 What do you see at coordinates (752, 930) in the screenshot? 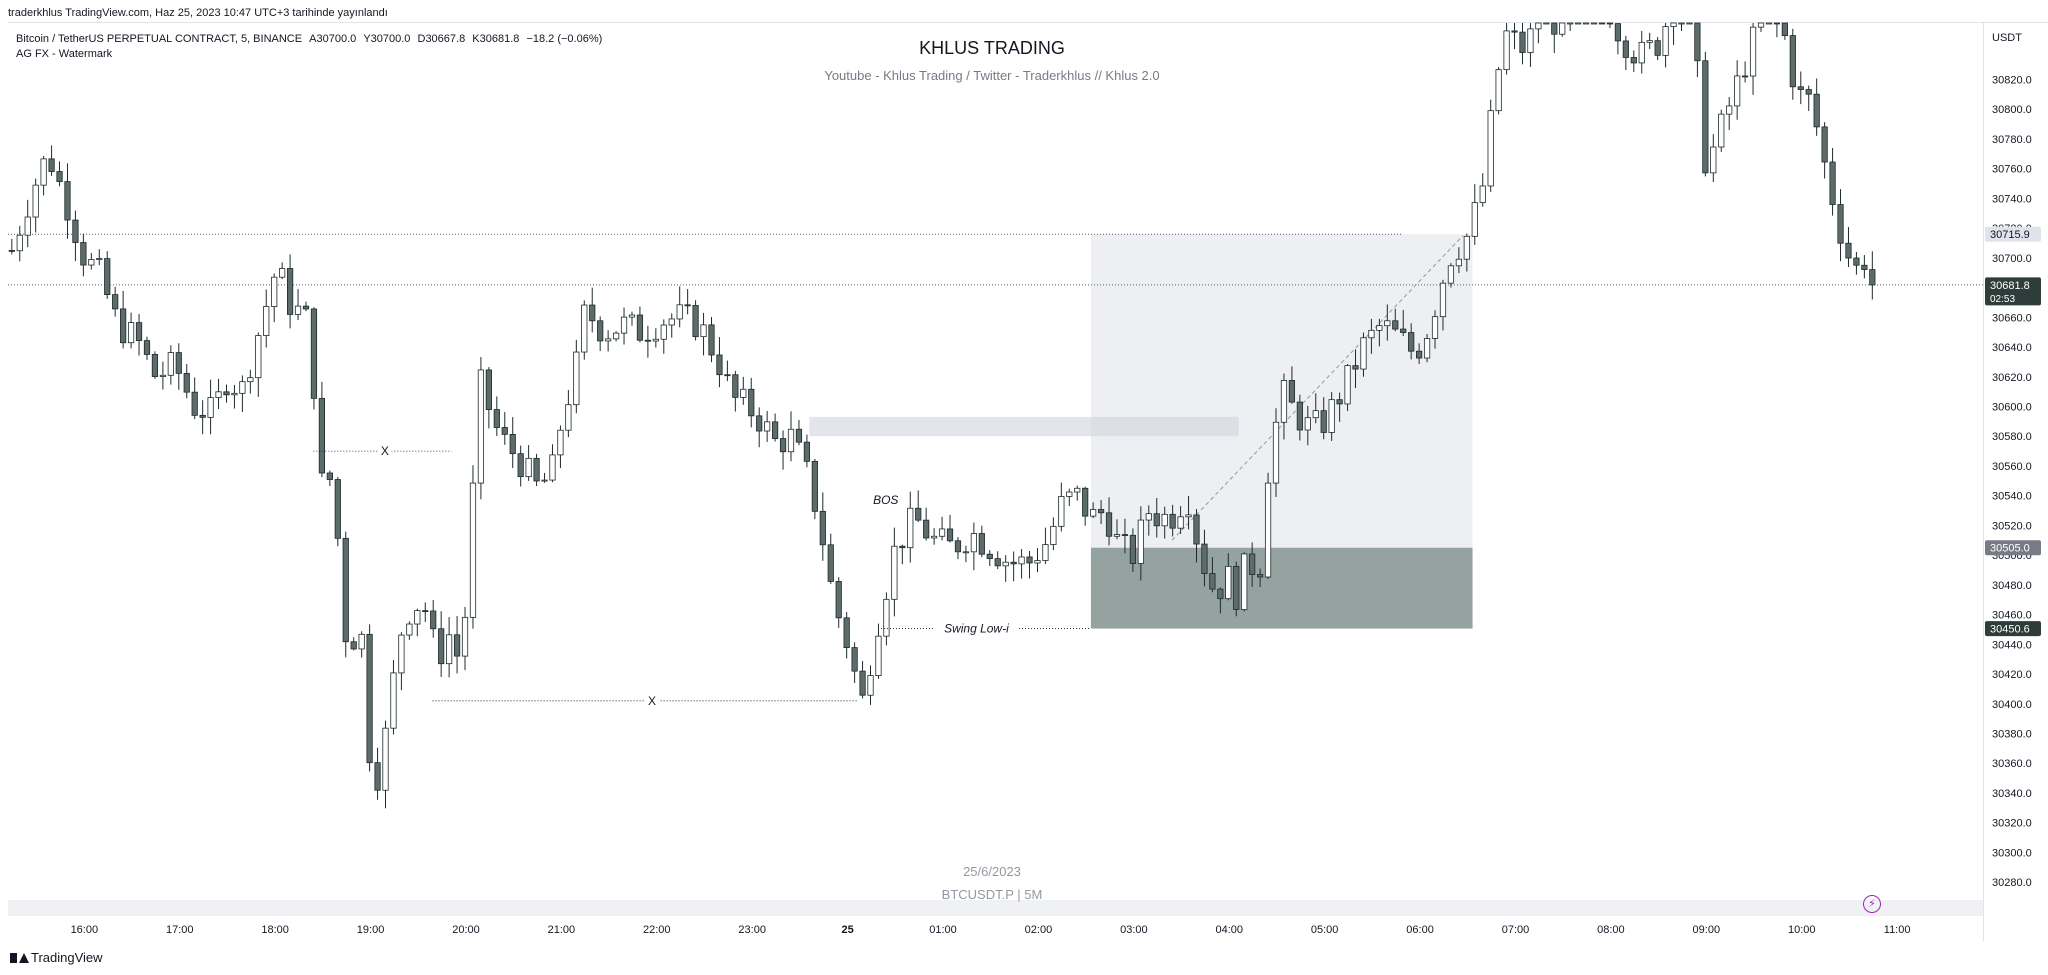
I see `x-tick-label: 23:00` at bounding box center [752, 930].